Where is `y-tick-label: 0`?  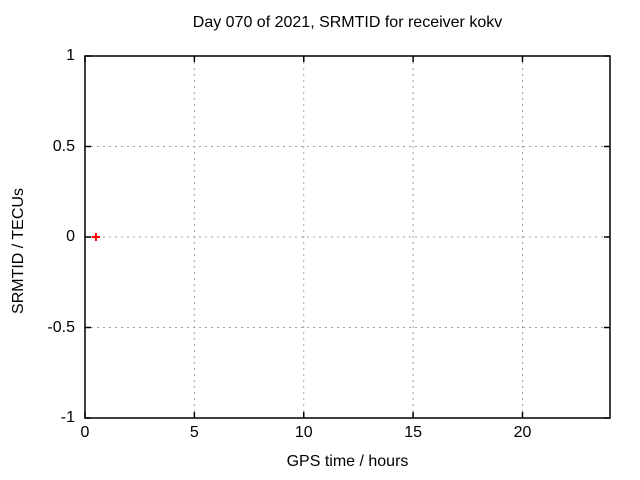 y-tick-label: 0 is located at coordinates (70, 236).